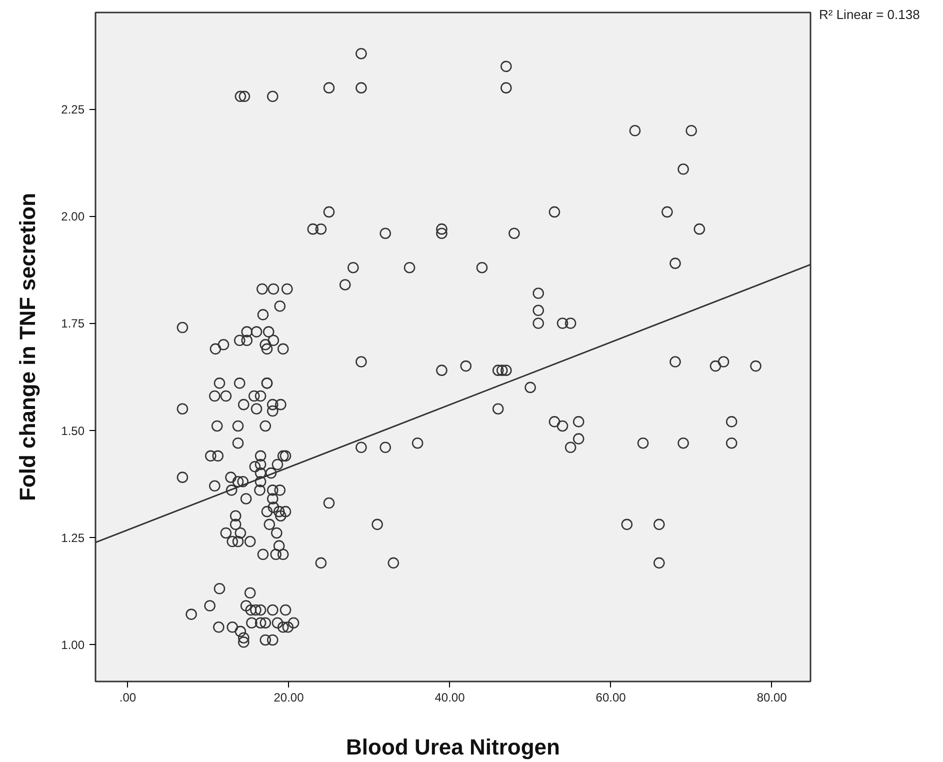 This screenshot has height=762, width=943. Describe the element at coordinates (73, 645) in the screenshot. I see `y-tick-label: 1.00` at that location.